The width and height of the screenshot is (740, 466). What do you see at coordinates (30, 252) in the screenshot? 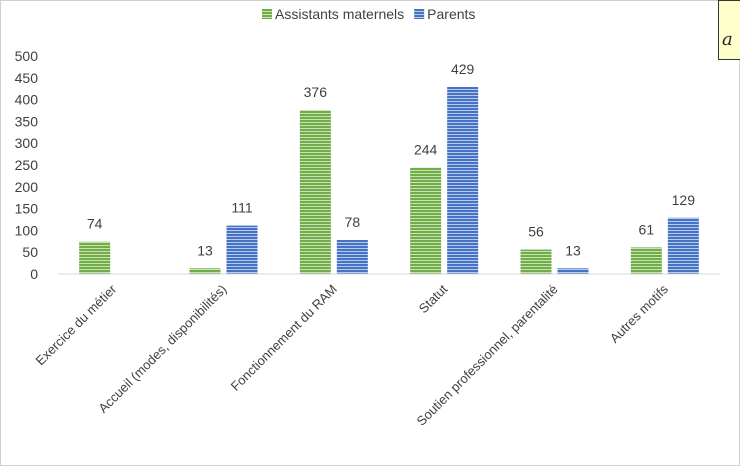
I see `y-tick-label: 50` at bounding box center [30, 252].